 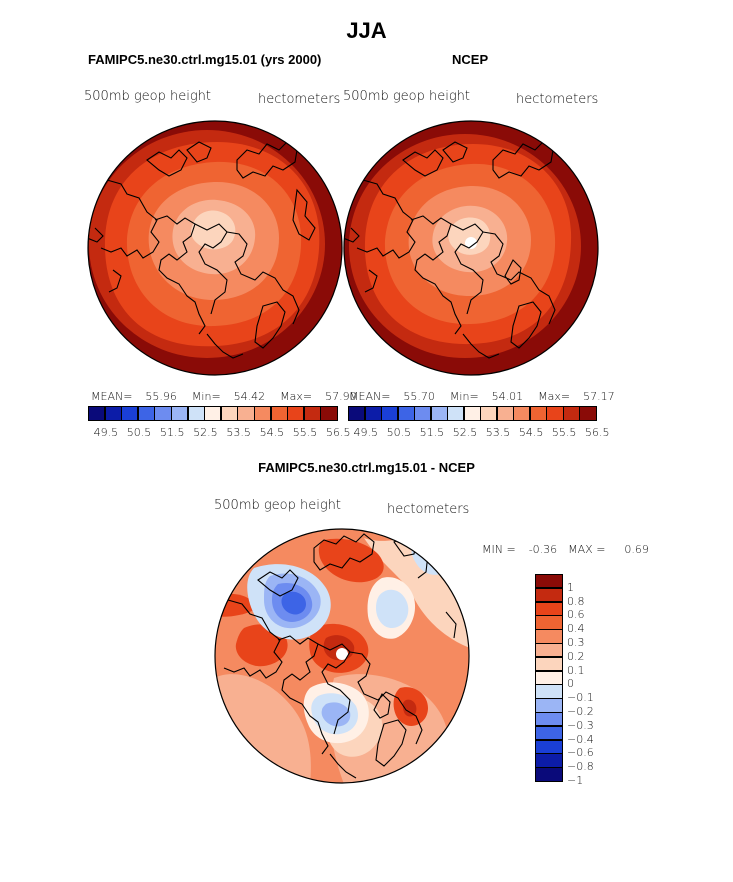 What do you see at coordinates (206, 396) in the screenshot?
I see `panel1-min-label: Min=` at bounding box center [206, 396].